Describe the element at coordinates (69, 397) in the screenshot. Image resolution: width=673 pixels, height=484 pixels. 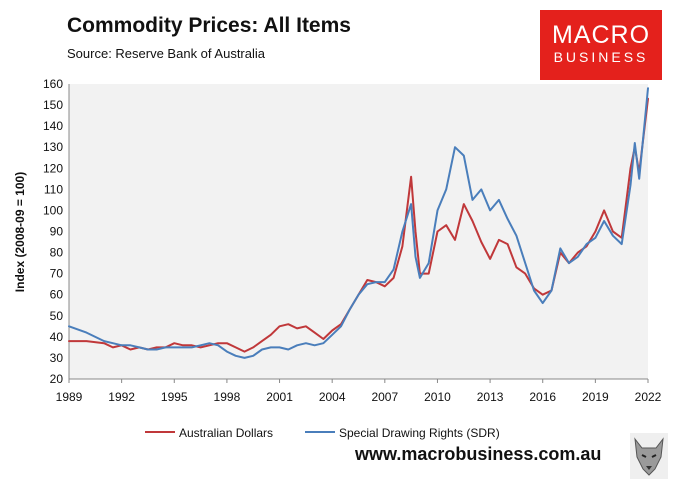
I see `x-tick-label: 1989` at that location.